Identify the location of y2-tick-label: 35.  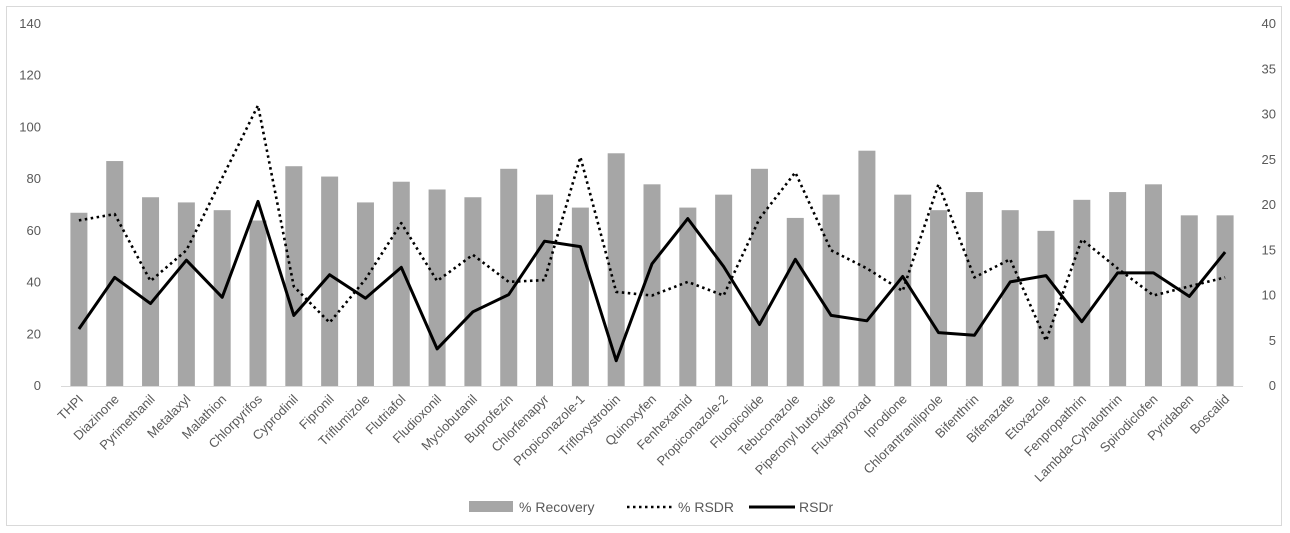
(1269, 68).